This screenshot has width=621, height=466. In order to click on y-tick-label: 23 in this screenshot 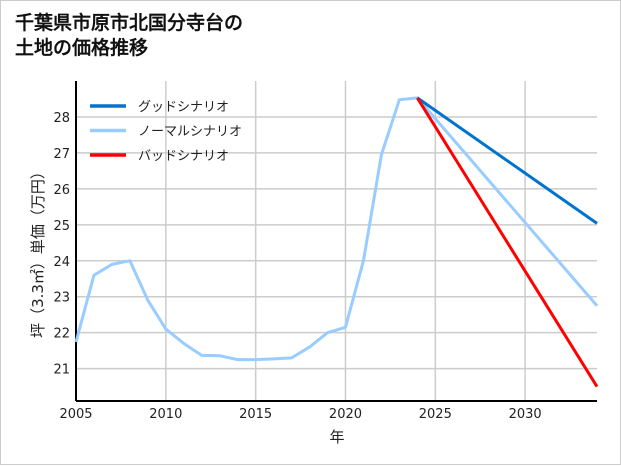, I will do `click(61, 298)`.